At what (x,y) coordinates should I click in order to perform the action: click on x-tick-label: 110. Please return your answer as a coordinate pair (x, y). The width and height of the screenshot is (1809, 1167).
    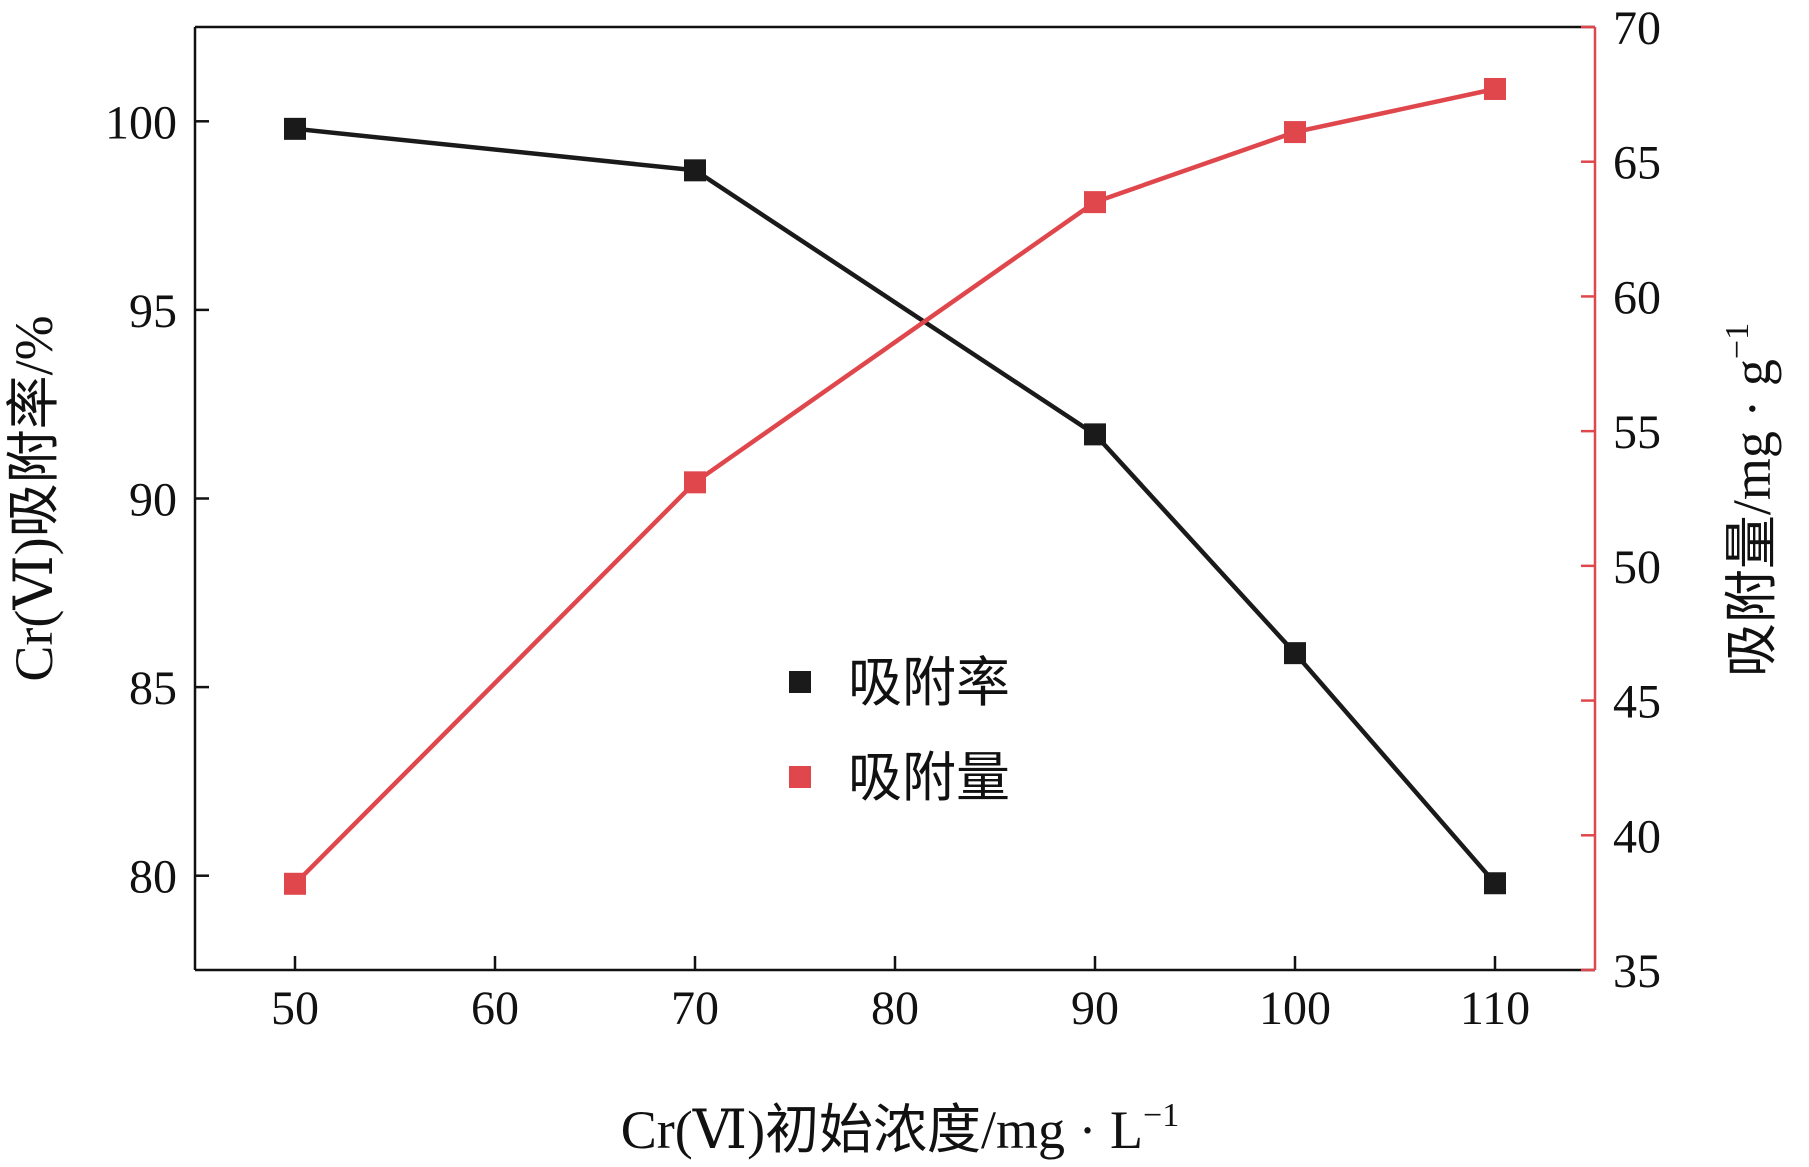
    Looking at the image, I should click on (1495, 1008).